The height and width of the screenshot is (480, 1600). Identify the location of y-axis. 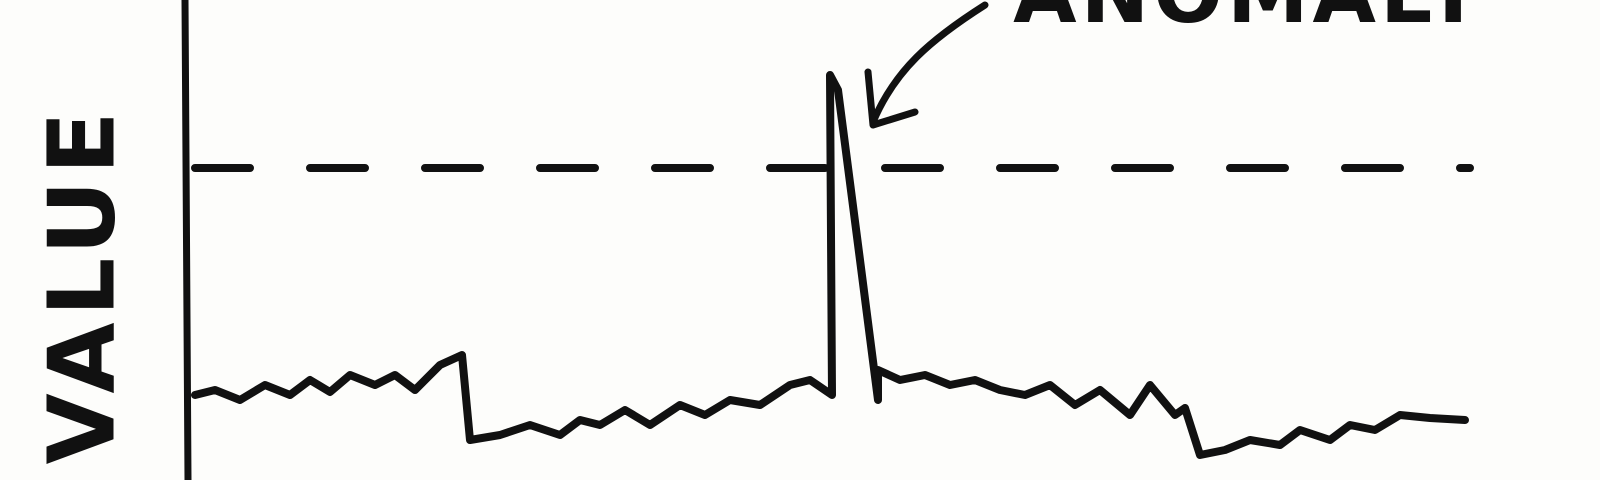
(186, 240).